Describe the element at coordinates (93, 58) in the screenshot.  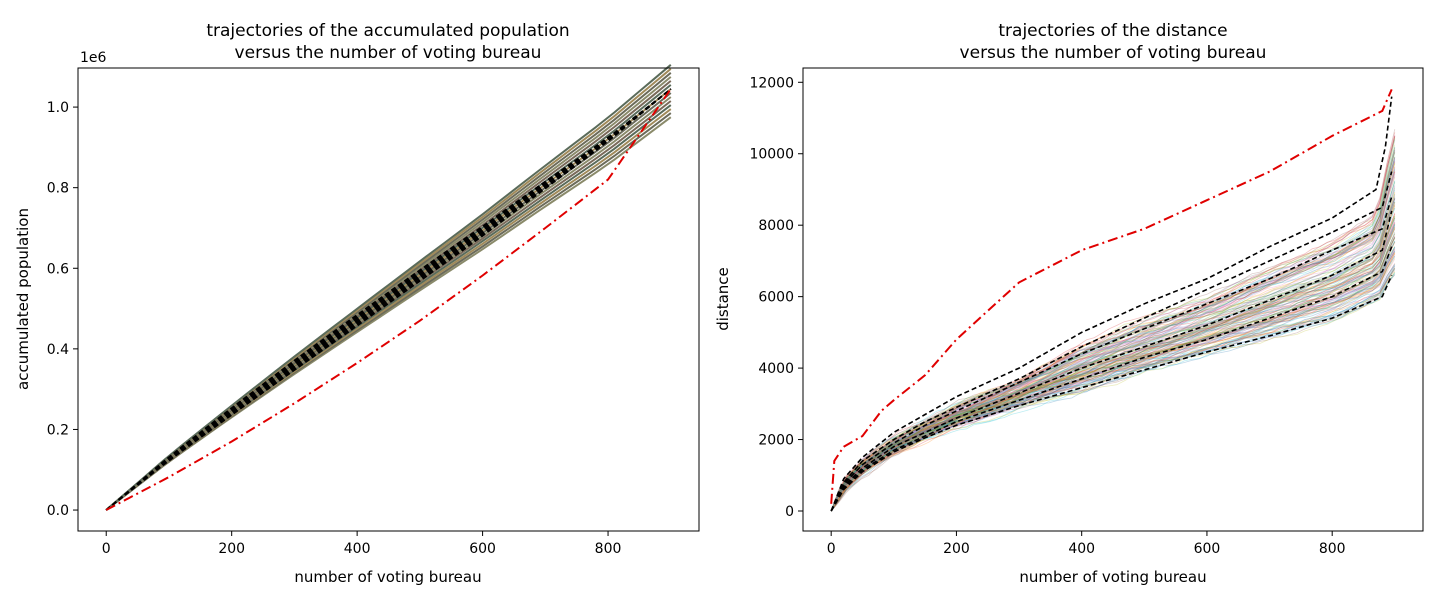
I see `left-offset-label: 1e6` at that location.